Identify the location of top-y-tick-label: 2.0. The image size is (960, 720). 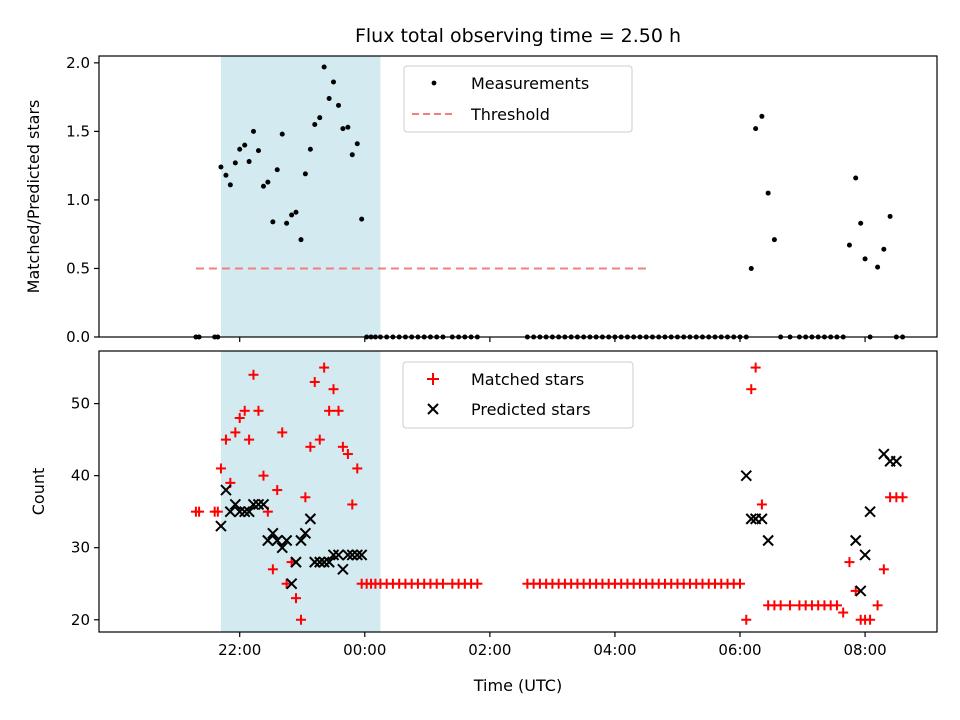
(78, 63).